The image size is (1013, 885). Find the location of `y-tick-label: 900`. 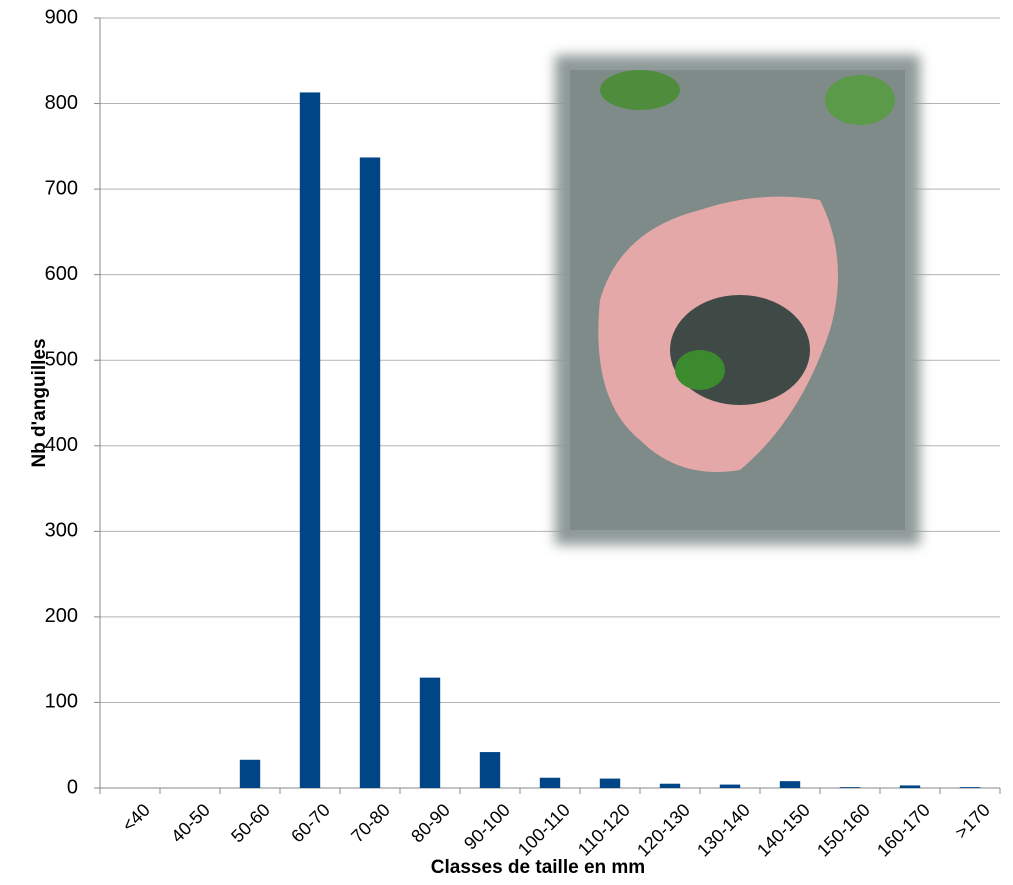

y-tick-label: 900 is located at coordinates (61, 17).